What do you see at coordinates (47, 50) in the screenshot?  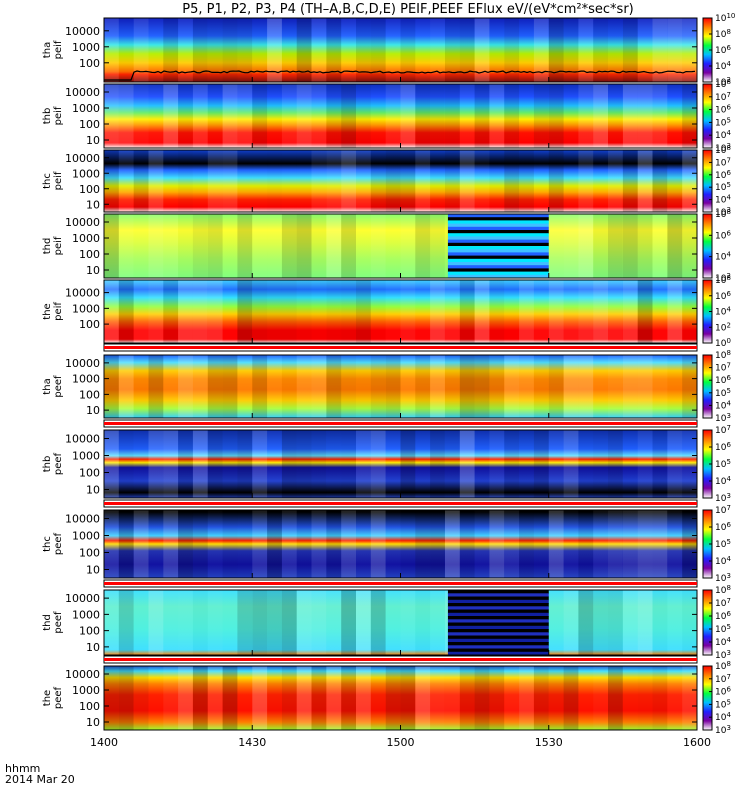 I see `panel-label-probe: tha` at bounding box center [47, 50].